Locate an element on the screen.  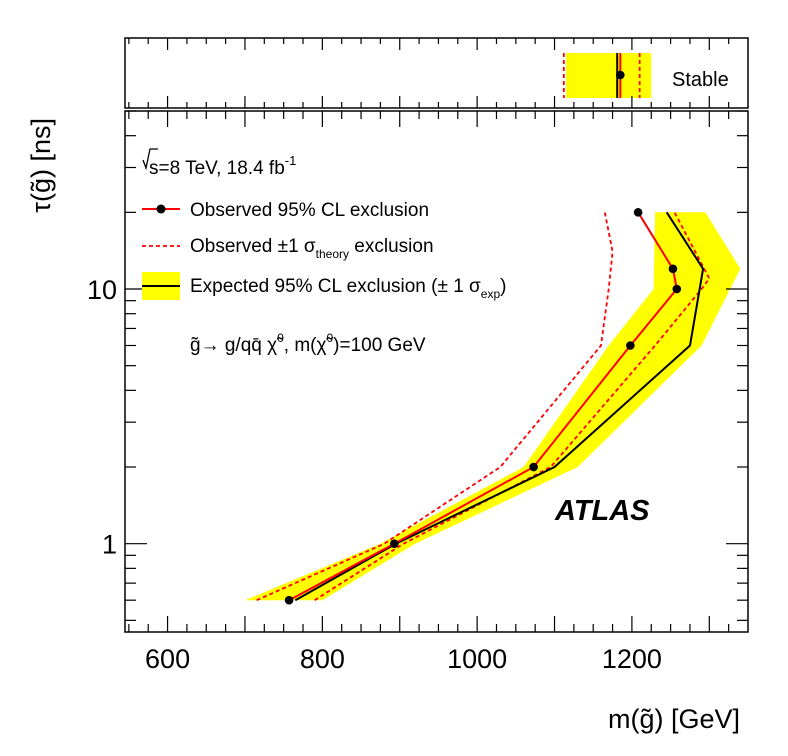
legend-expected-text: Expected 95% CL exclusion (± 1 σexp) is located at coordinates (348, 288).